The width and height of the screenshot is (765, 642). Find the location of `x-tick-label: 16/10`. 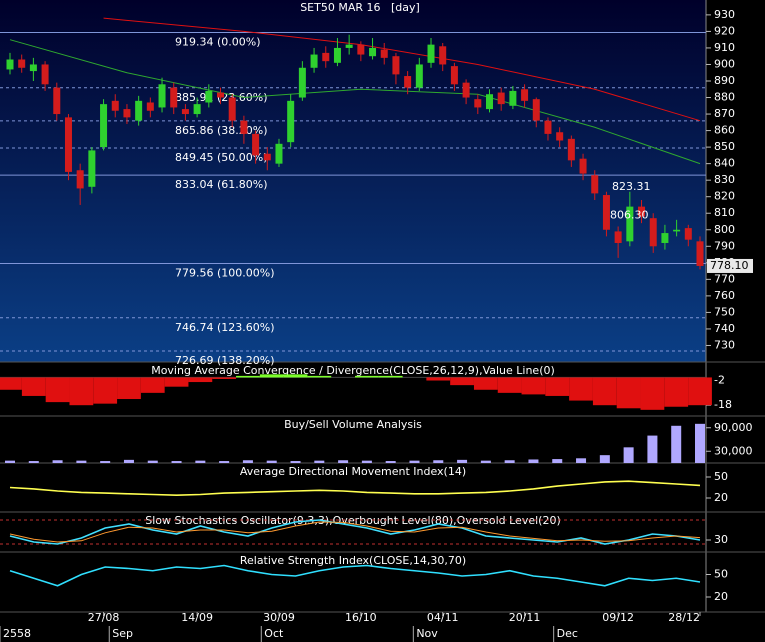

x-tick-label: 16/10 is located at coordinates (361, 617).